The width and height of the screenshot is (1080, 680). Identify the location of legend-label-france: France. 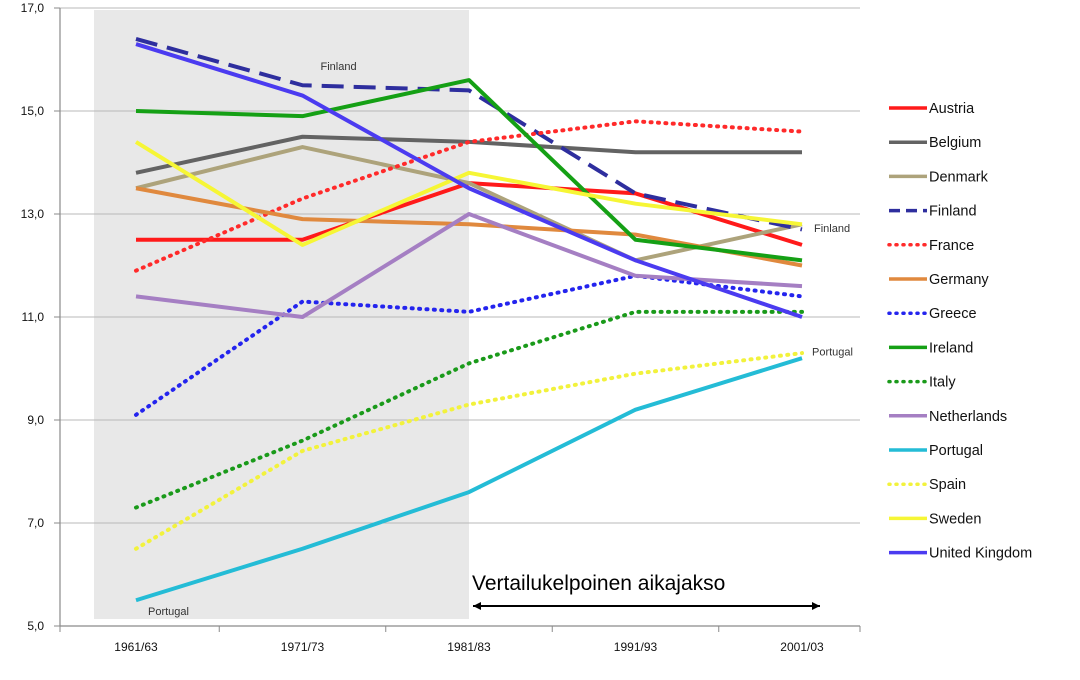
(951, 246).